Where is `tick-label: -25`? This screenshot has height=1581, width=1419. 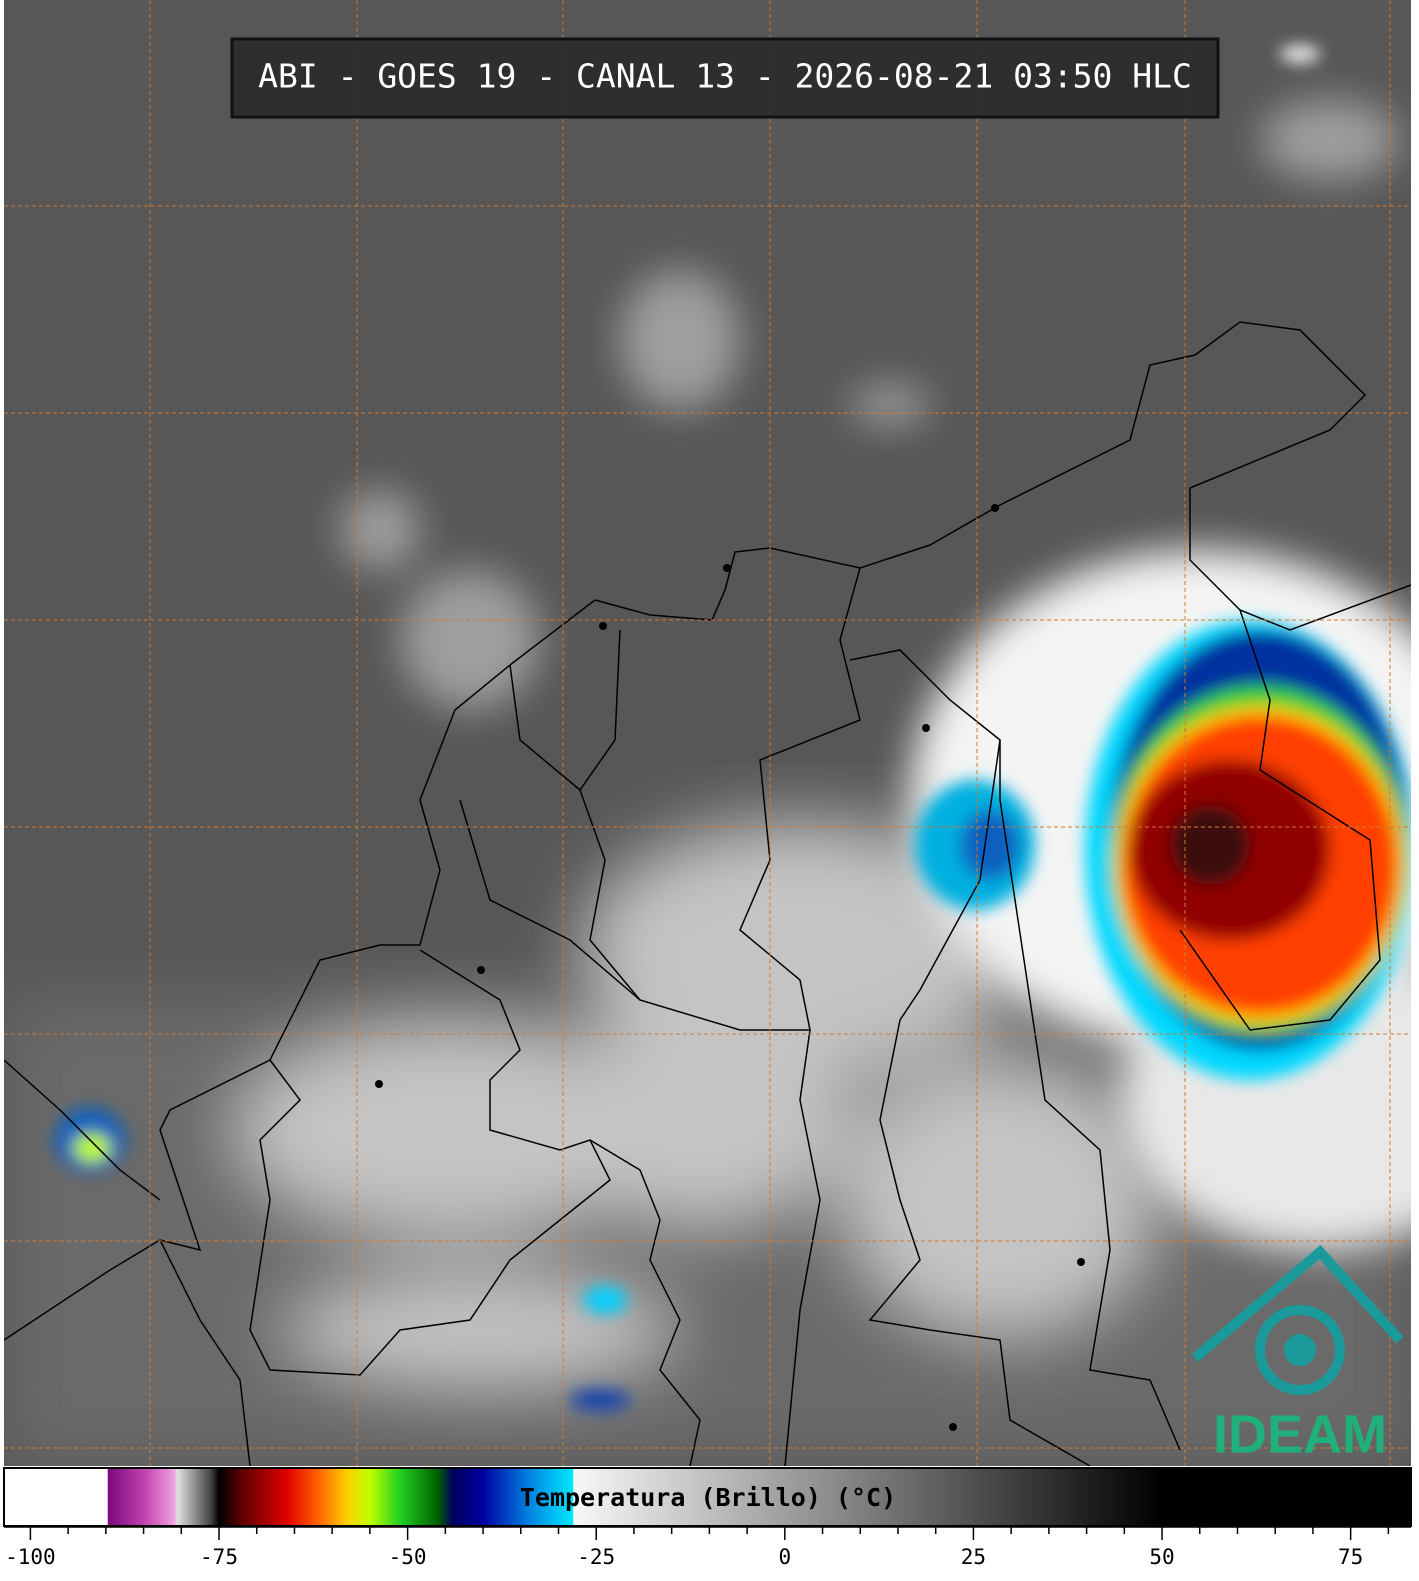 tick-label: -25 is located at coordinates (596, 1557).